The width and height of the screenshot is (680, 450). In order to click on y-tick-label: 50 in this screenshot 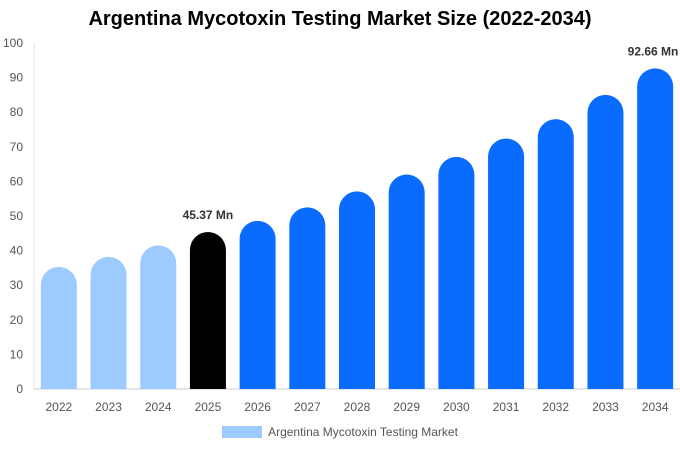, I will do `click(17, 216)`.